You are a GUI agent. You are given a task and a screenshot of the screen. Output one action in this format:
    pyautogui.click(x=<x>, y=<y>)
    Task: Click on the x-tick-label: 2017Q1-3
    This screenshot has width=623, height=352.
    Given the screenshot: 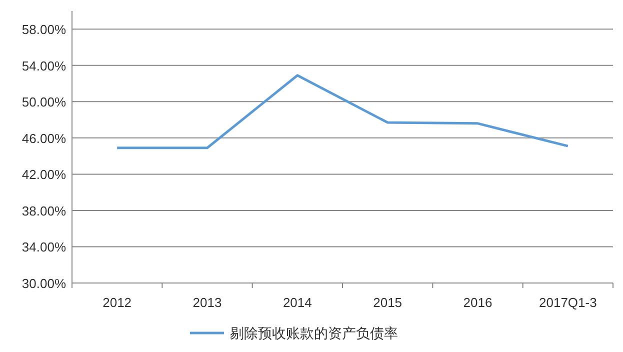 What is the action you would take?
    pyautogui.click(x=568, y=302)
    